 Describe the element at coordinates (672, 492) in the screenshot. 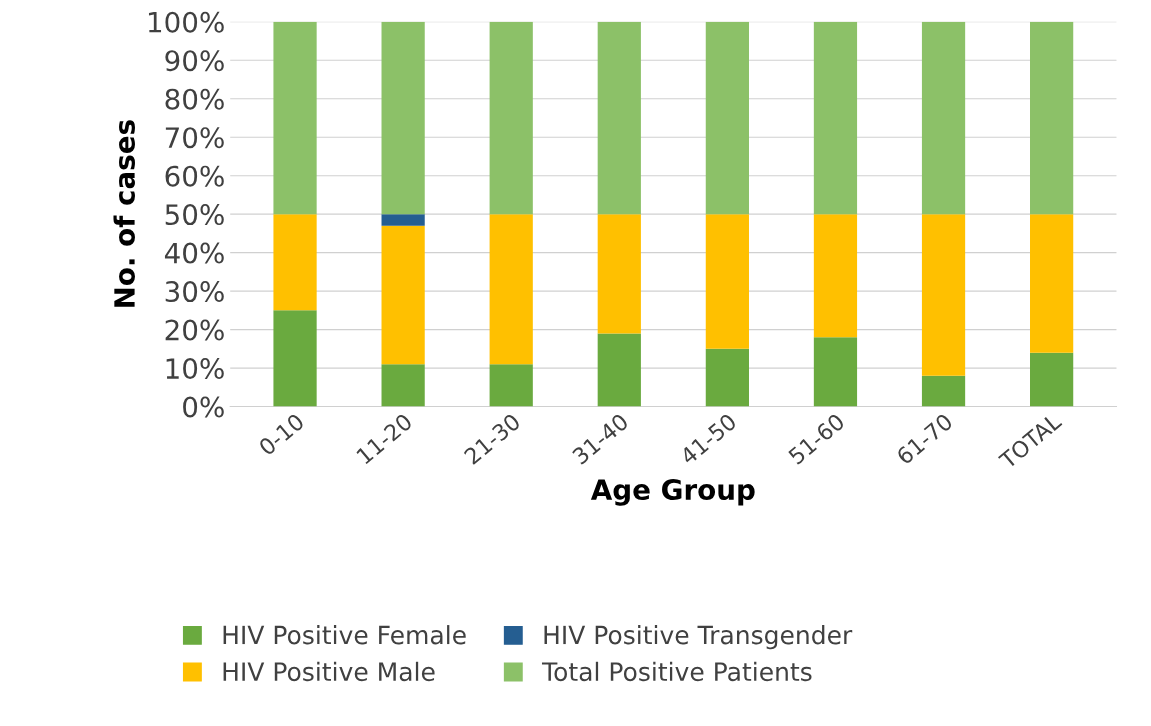

I see `x-axis-title: Age Group` at that location.